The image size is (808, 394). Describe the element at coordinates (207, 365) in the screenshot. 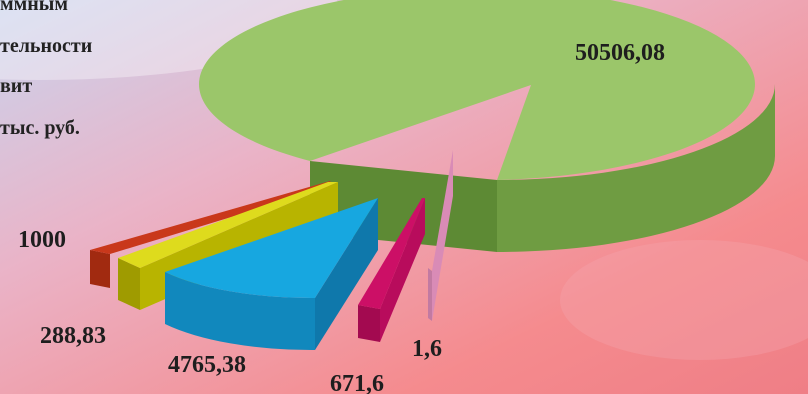

I see `data-label-4: 4765,38` at that location.